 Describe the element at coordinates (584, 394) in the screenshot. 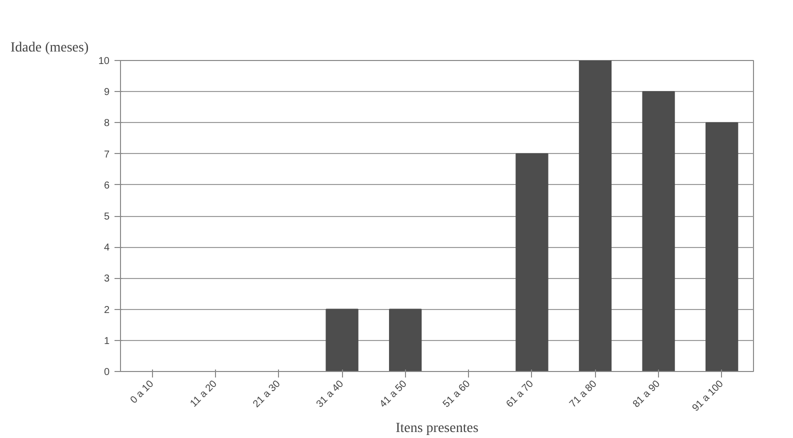

I see `x-tick-label: 71 a 80` at that location.